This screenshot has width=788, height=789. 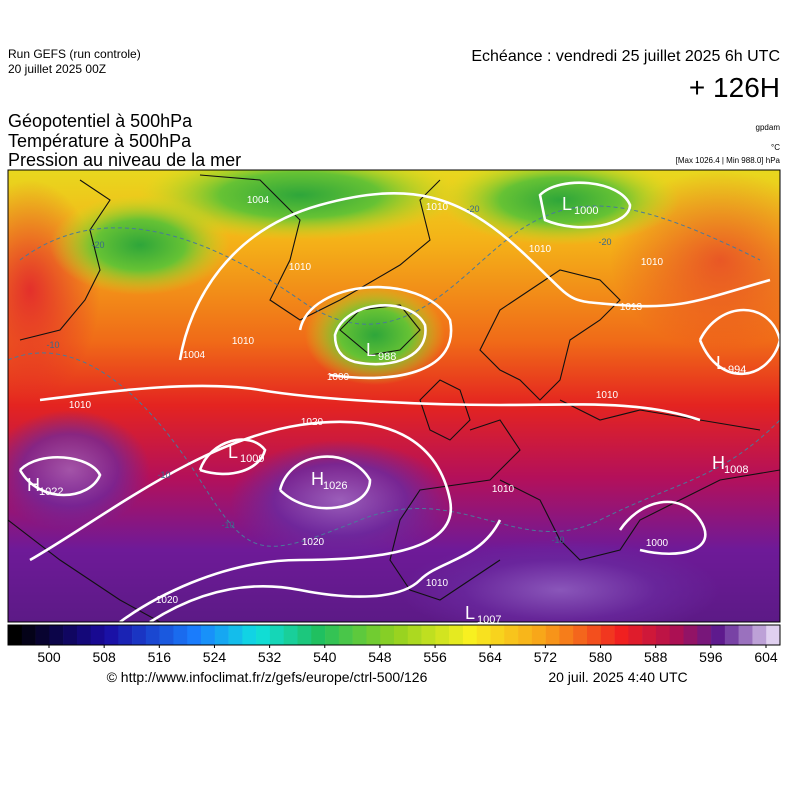 What do you see at coordinates (100, 121) in the screenshot?
I see `title-geopotential: Géopotentiel à 500hPa` at bounding box center [100, 121].